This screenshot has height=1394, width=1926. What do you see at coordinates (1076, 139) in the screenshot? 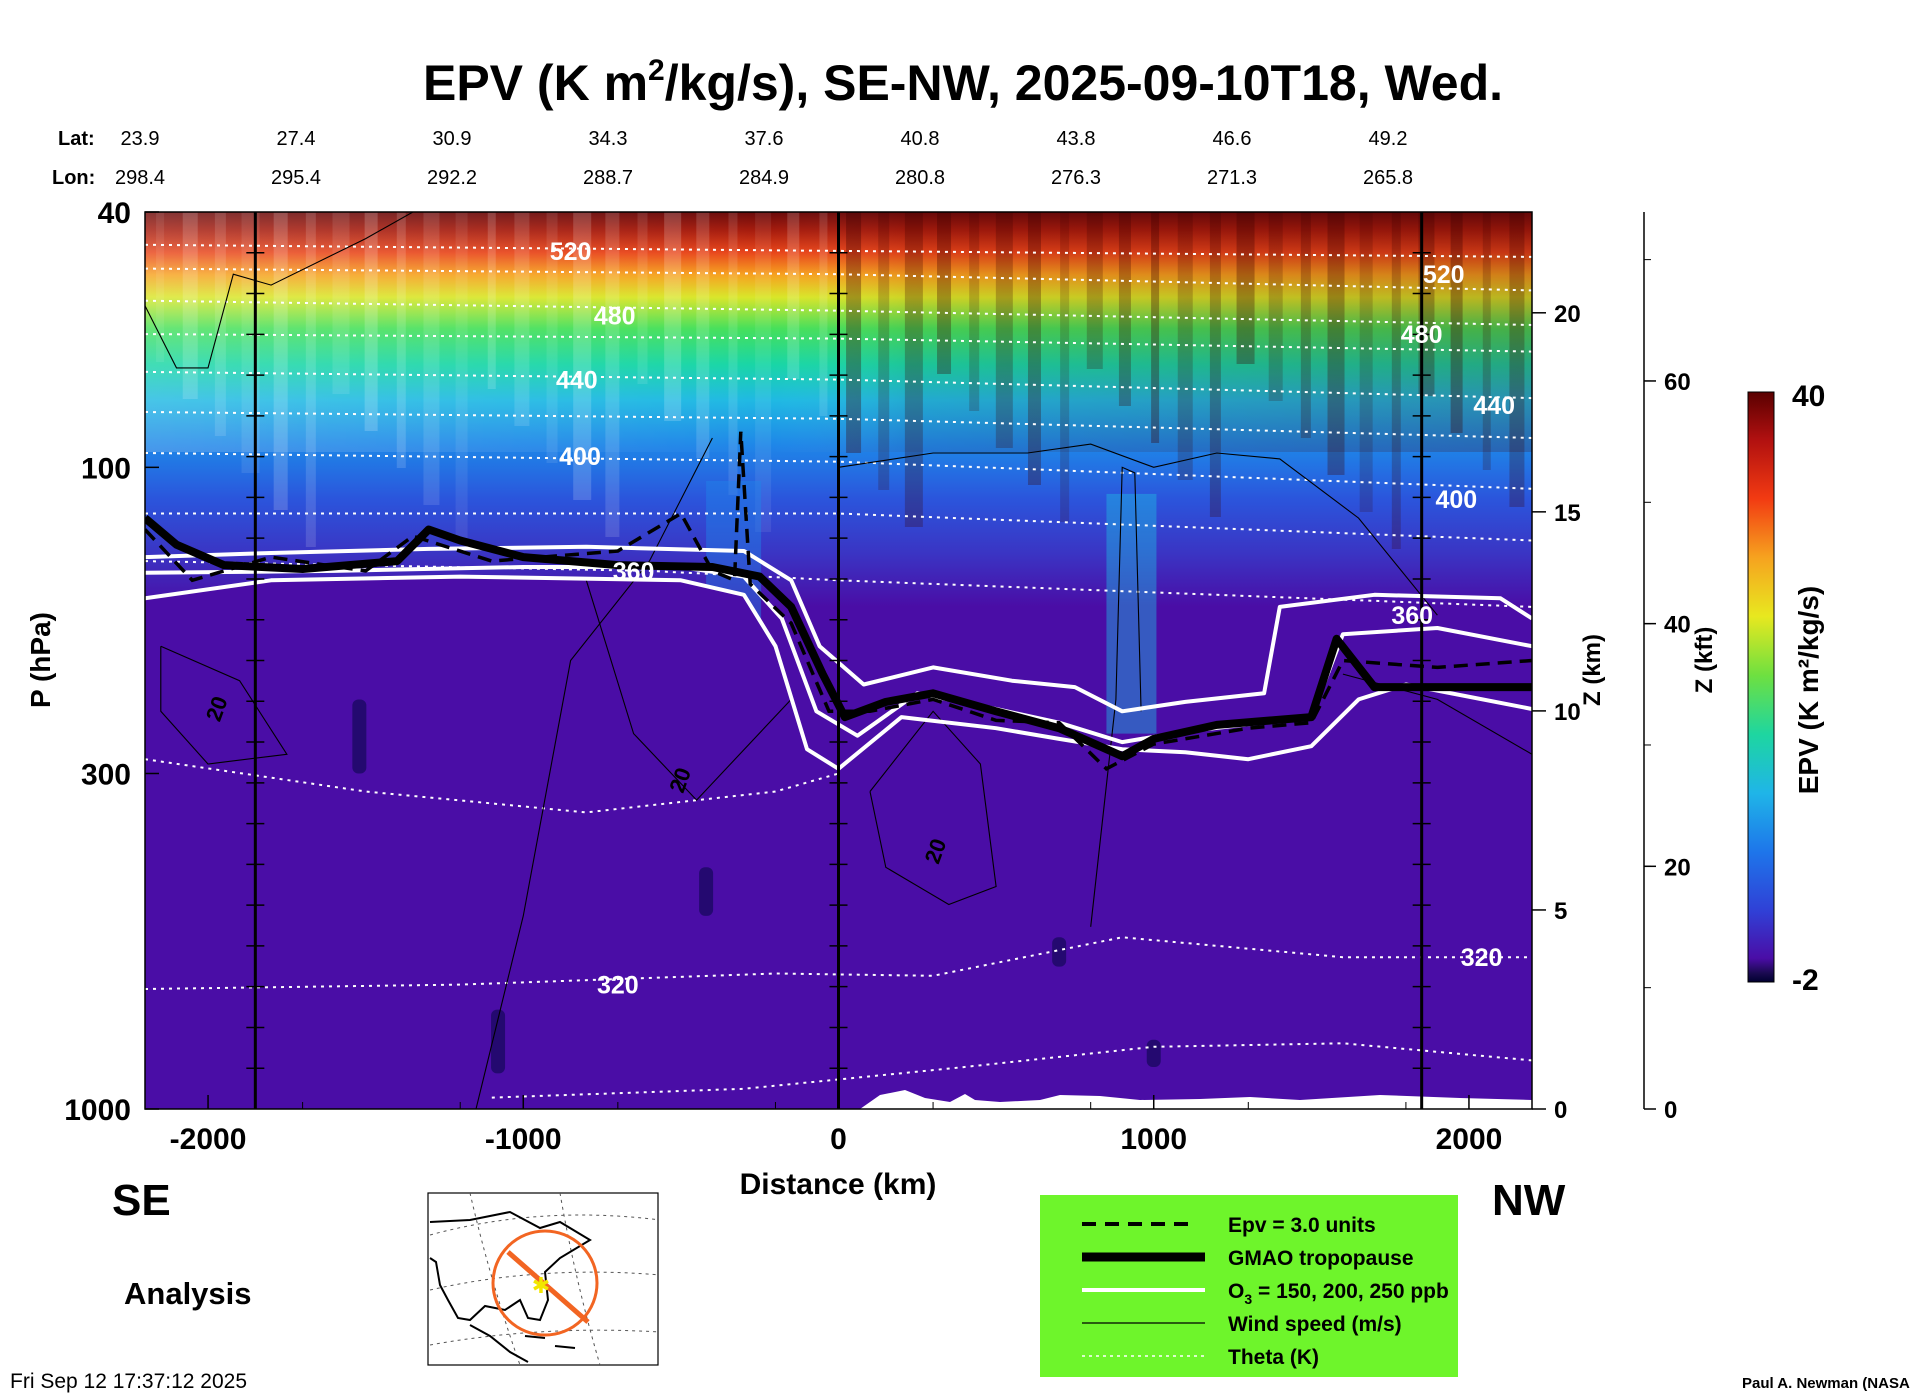
I see `lat-value: 43.8` at bounding box center [1076, 139].